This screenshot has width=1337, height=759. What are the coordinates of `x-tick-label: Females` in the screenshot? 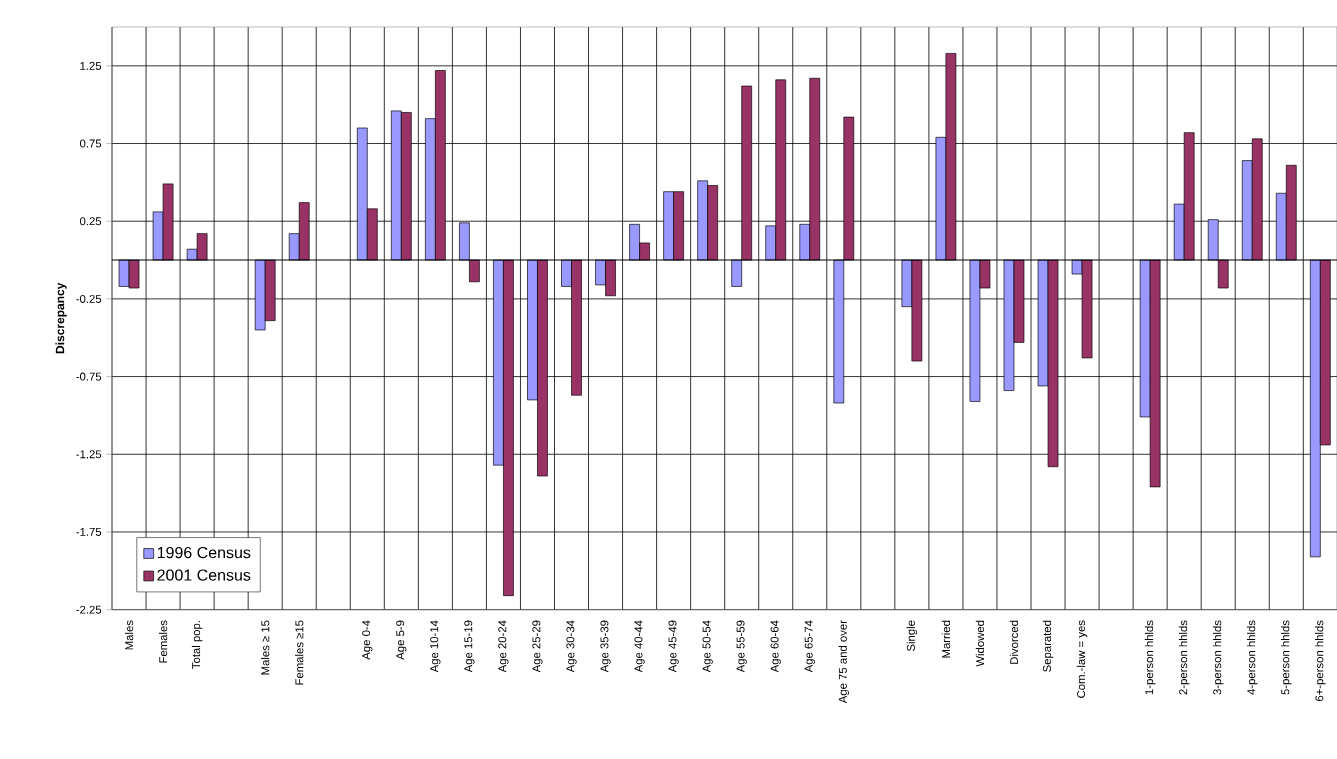 It's located at (163, 641).